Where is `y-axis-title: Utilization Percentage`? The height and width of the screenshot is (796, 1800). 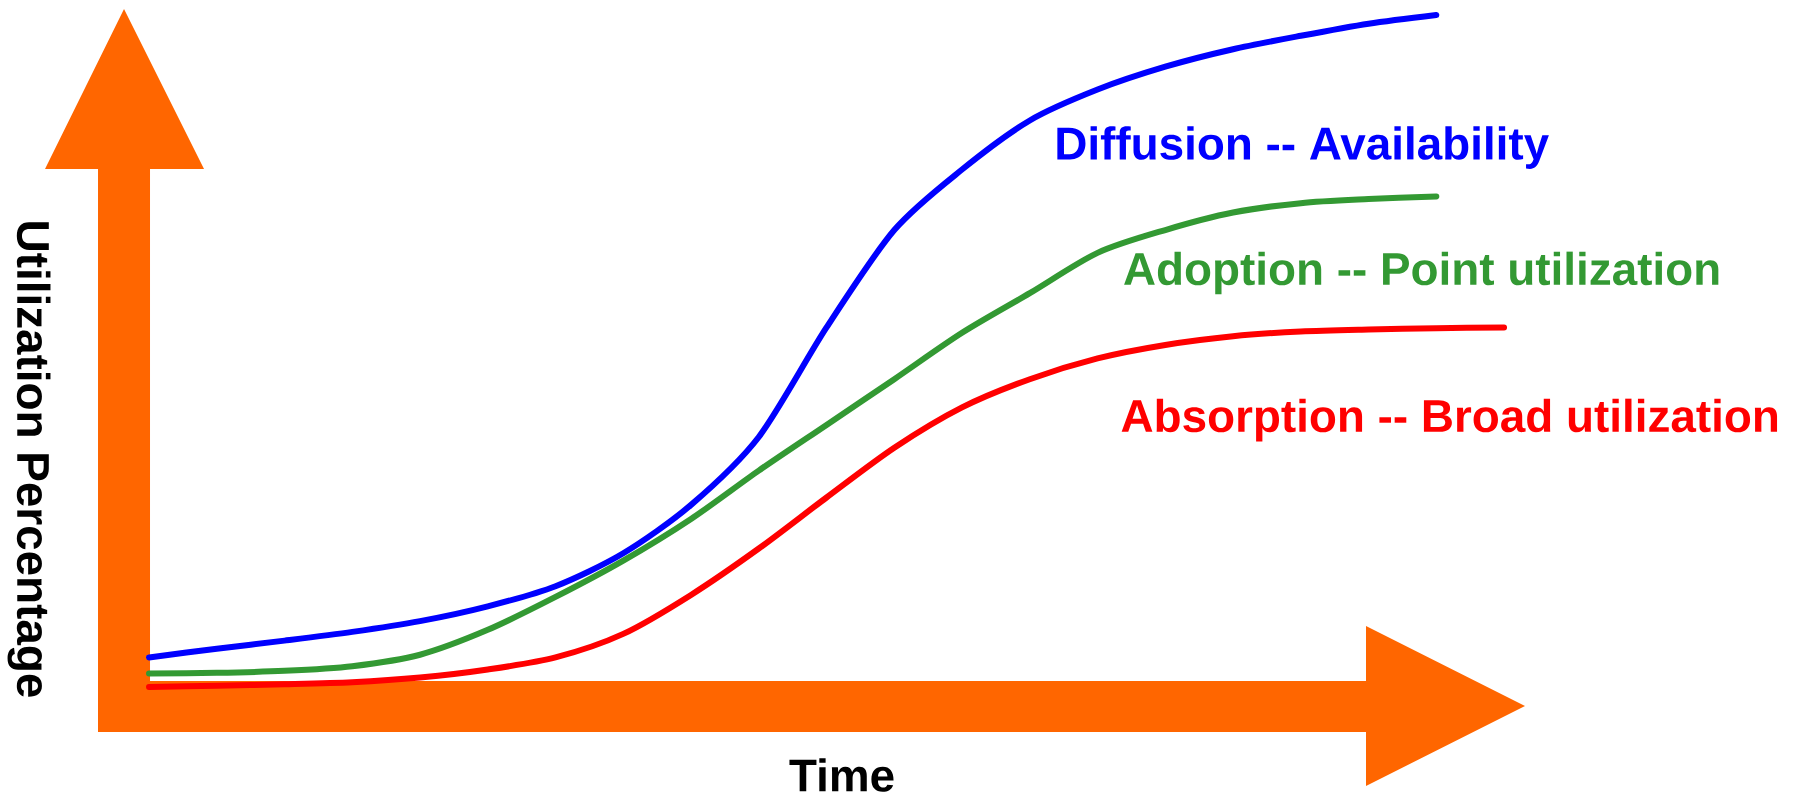 y-axis-title: Utilization Percentage is located at coordinates (29, 459).